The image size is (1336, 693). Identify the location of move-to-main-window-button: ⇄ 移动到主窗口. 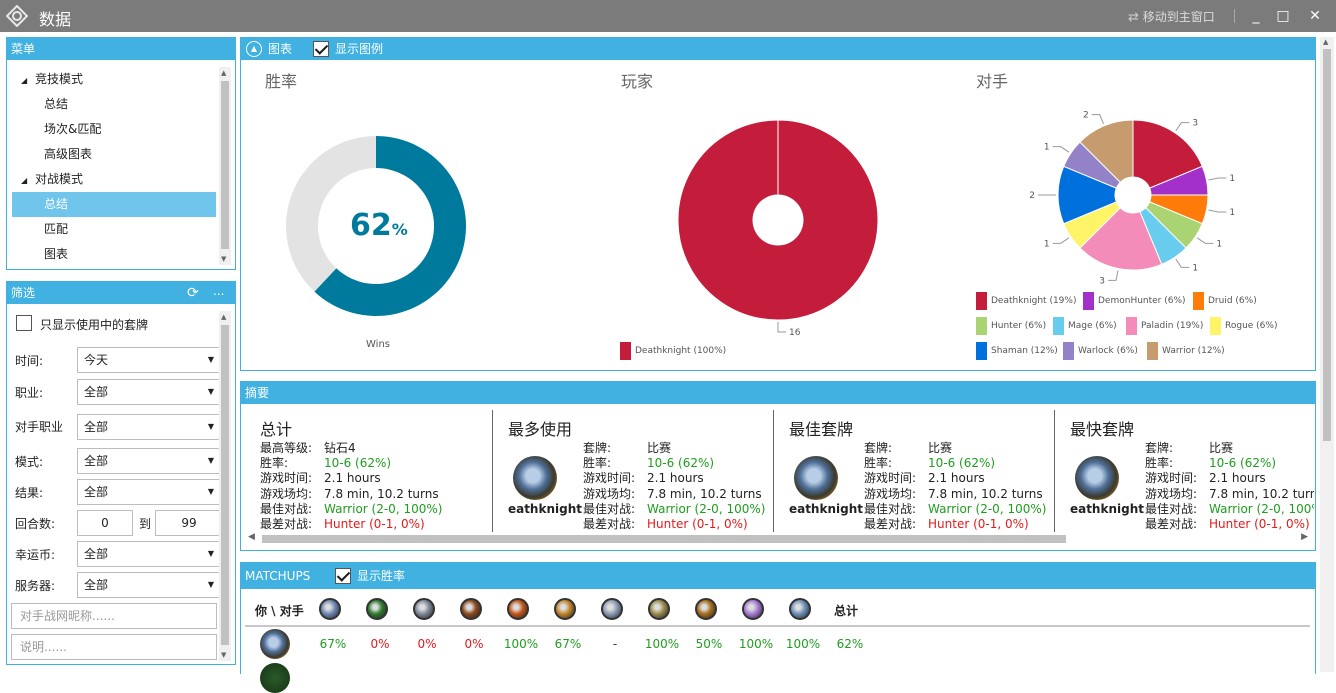
(1171, 17).